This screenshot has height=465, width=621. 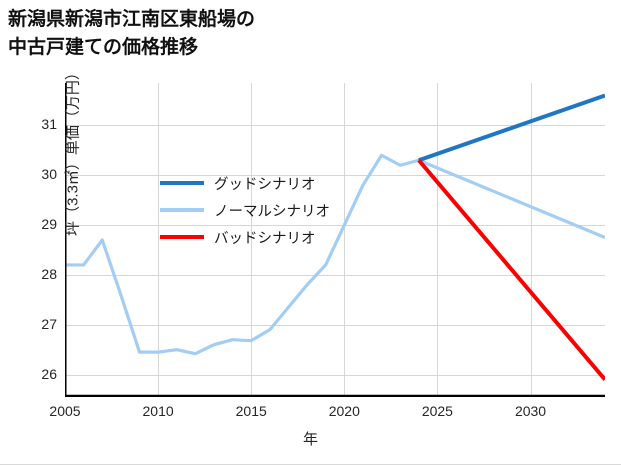 What do you see at coordinates (65, 411) in the screenshot?
I see `x-tick-label: 2005` at bounding box center [65, 411].